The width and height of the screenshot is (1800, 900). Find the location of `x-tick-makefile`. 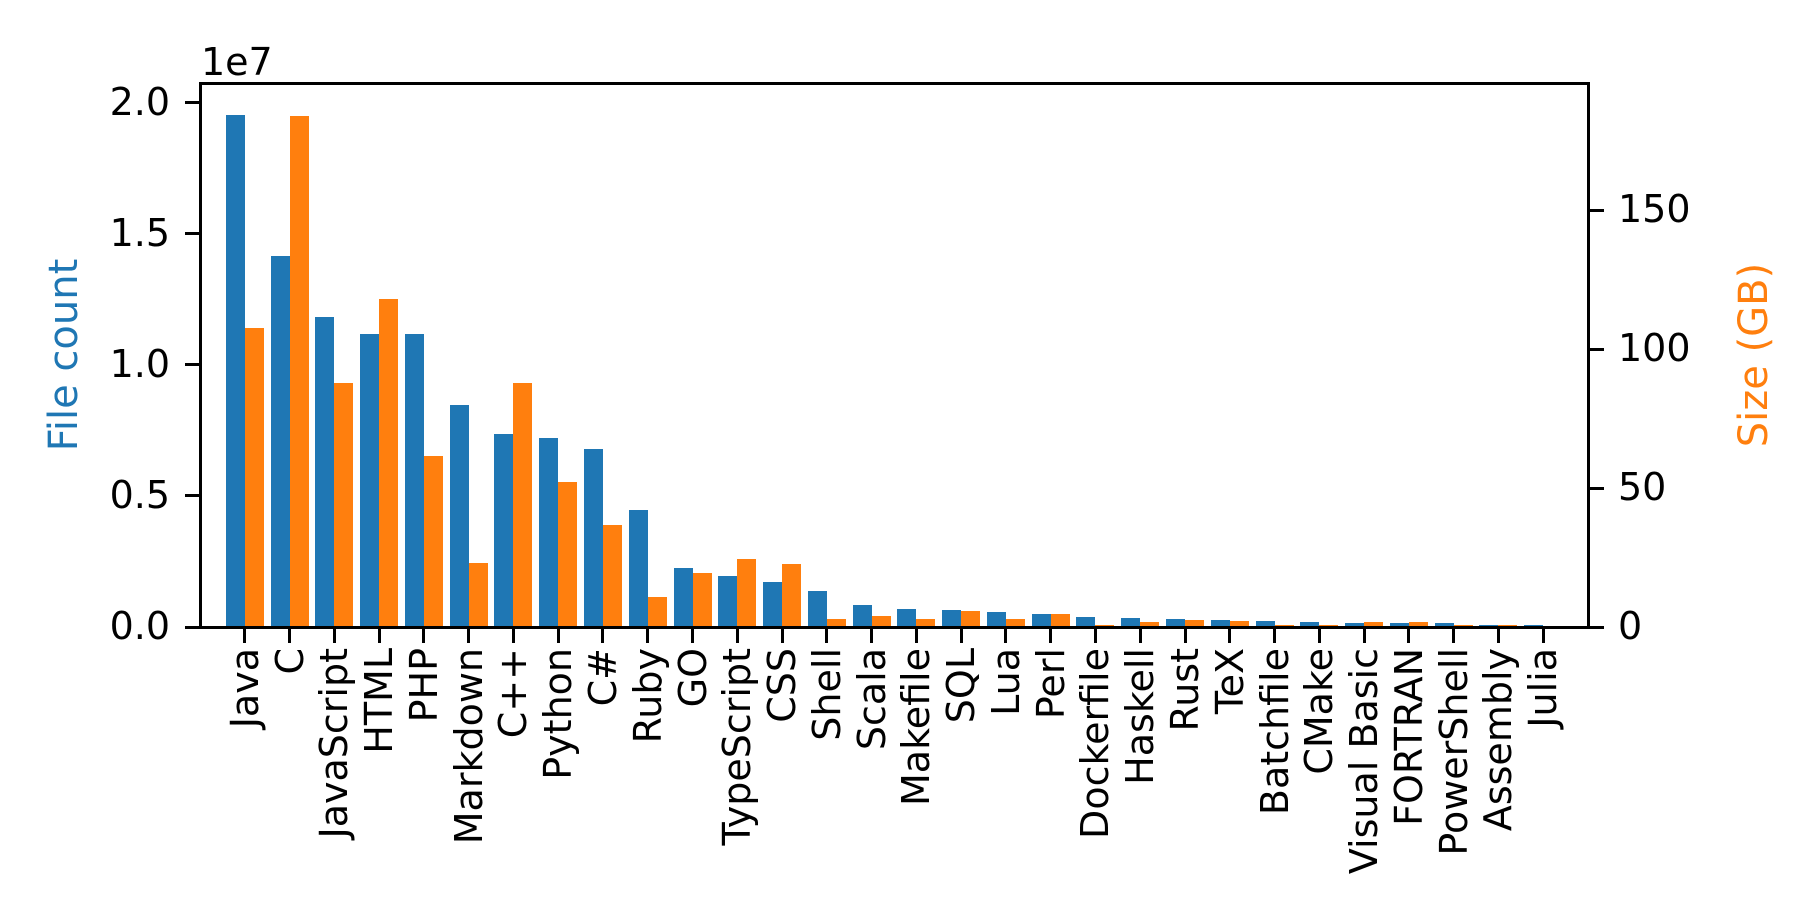

x-tick-makefile is located at coordinates (916, 635).